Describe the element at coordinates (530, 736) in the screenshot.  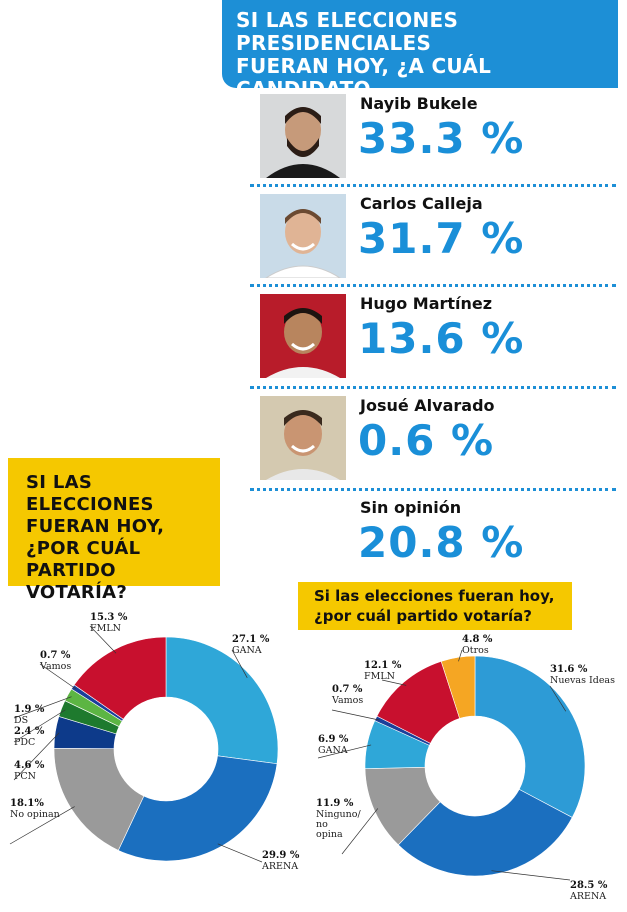
I see `slice-nuevas-ideas` at that location.